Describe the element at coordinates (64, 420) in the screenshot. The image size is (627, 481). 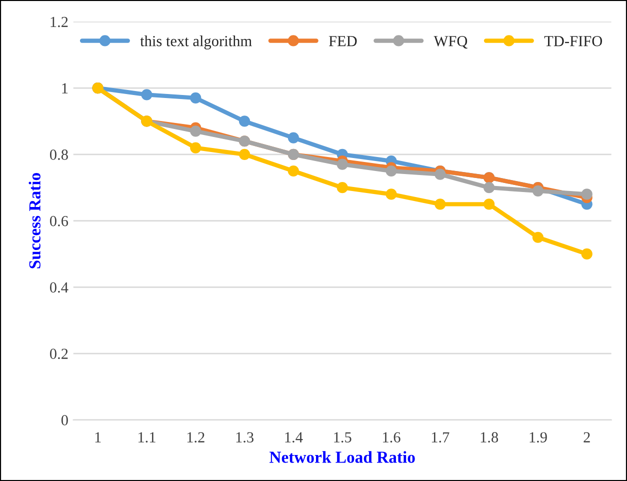
I see `y-tick-label: 0` at that location.